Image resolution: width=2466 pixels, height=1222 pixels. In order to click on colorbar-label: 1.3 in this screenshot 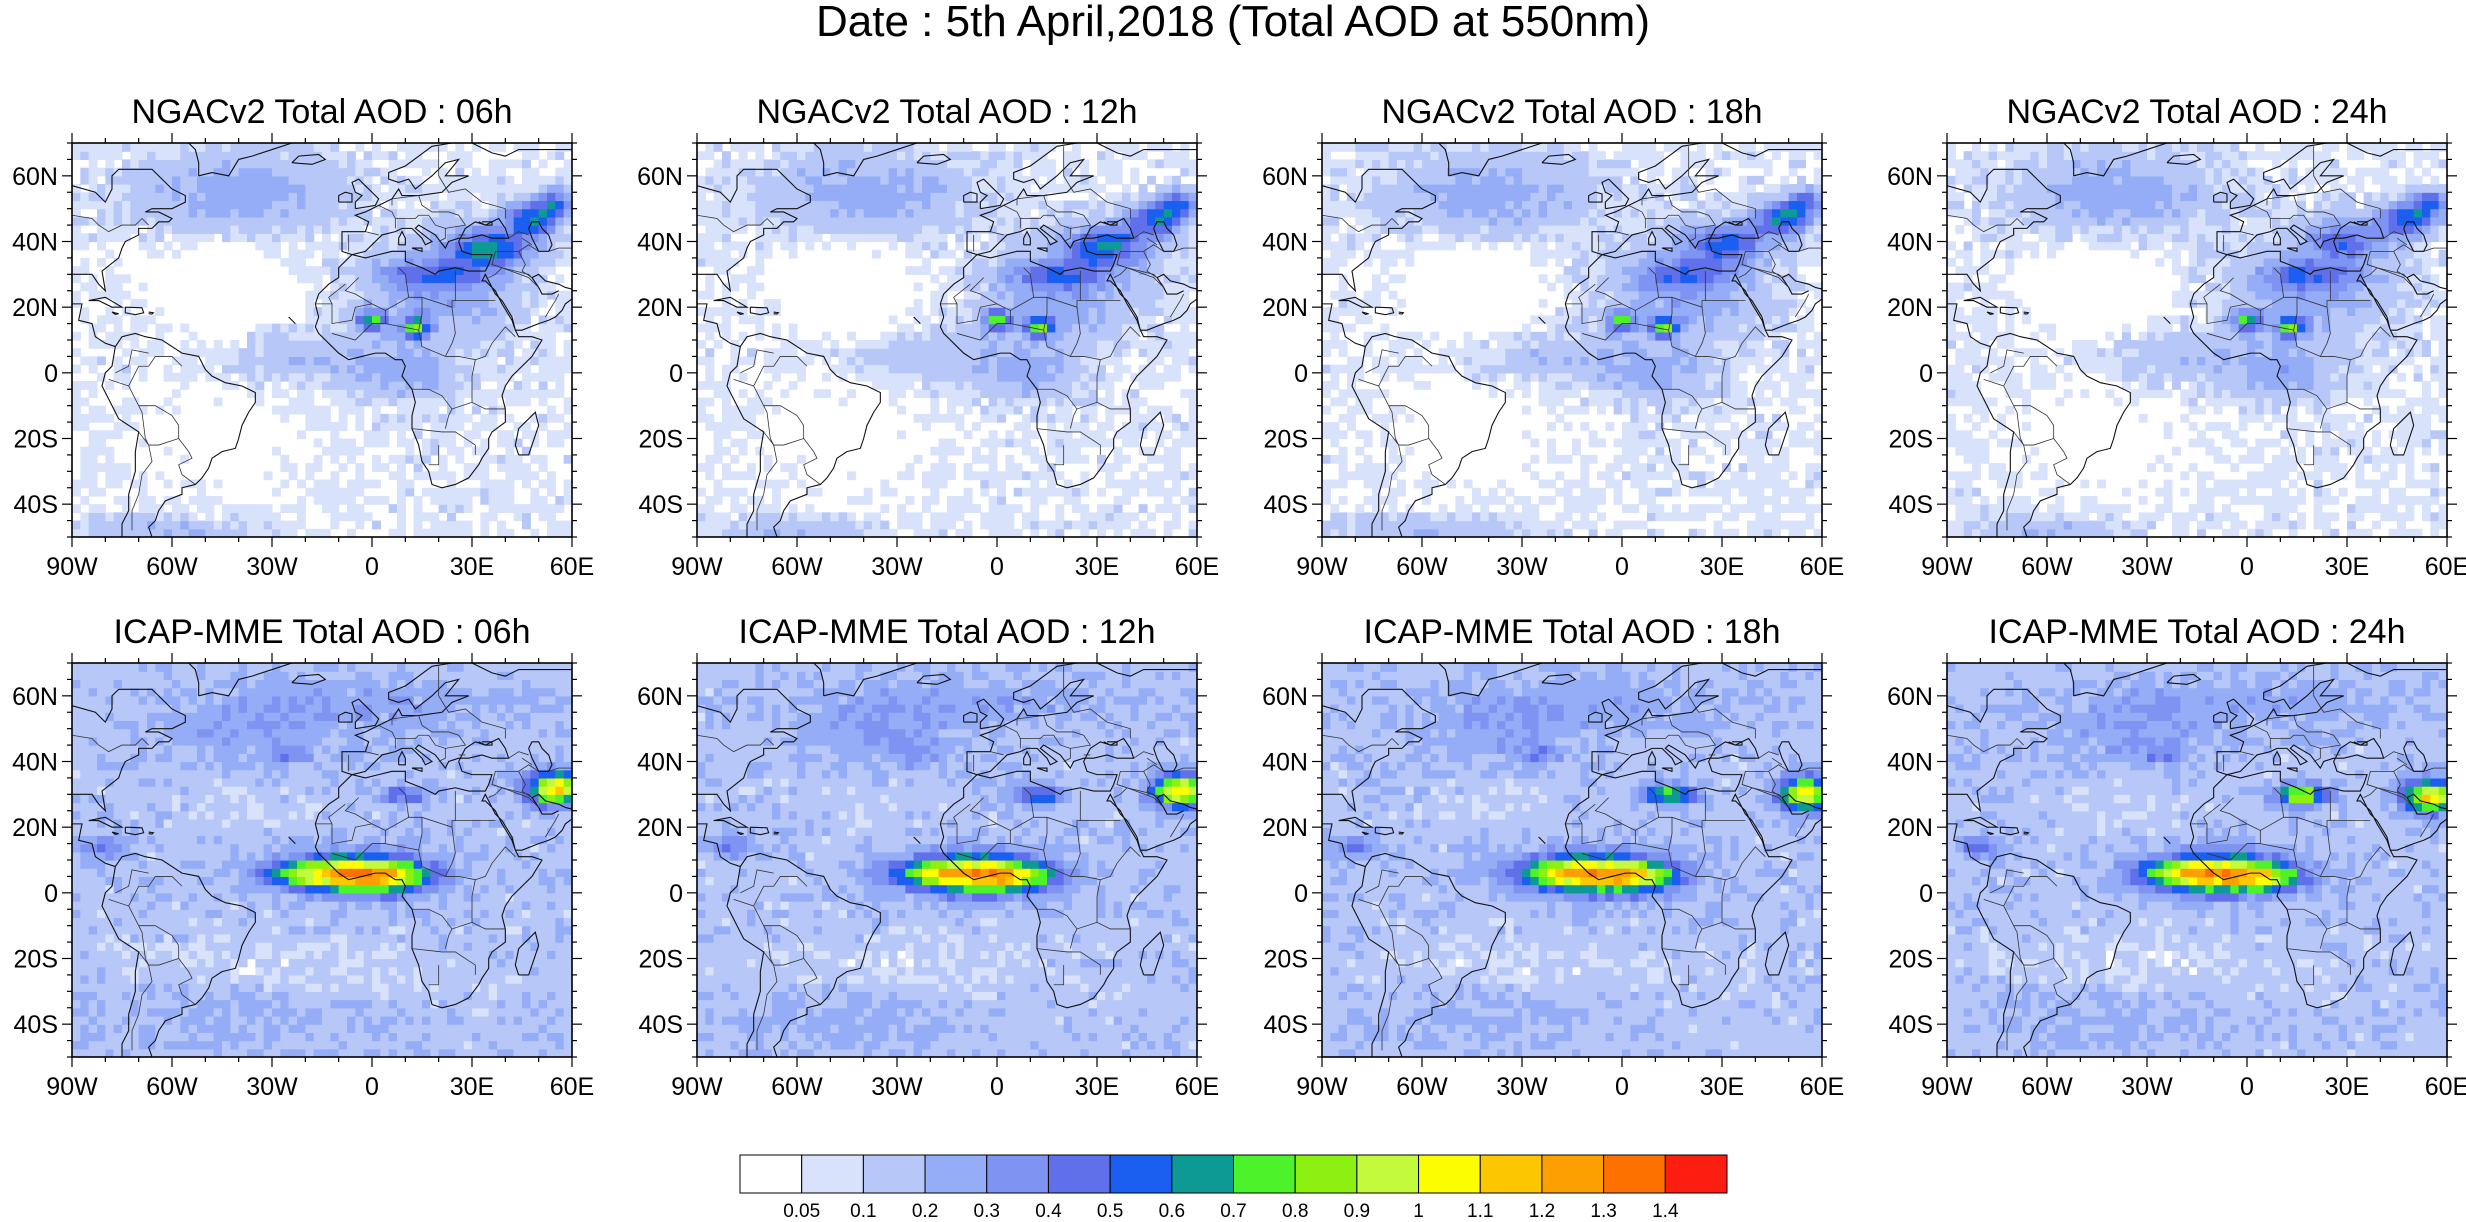, I will do `click(1603, 1211)`.